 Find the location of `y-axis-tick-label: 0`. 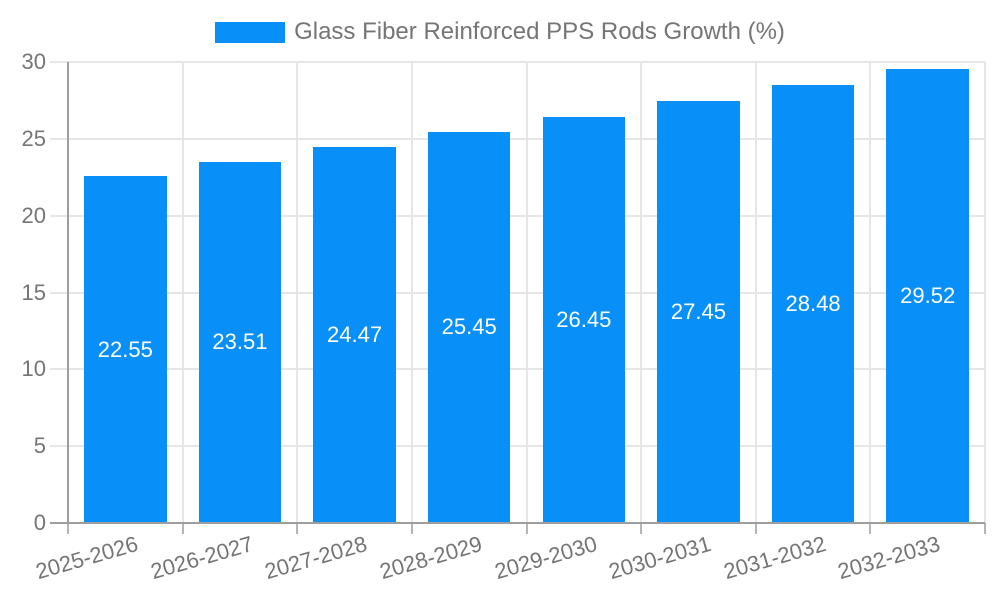

y-axis-tick-label: 0 is located at coordinates (39, 522).